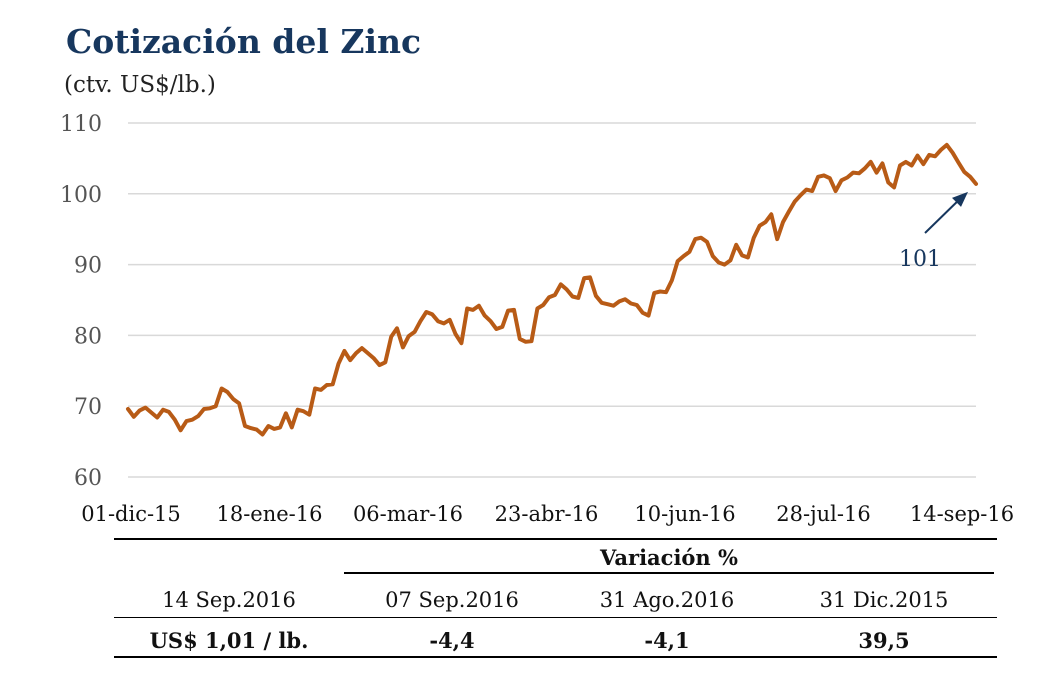  What do you see at coordinates (88, 478) in the screenshot?
I see `y-tick-label: 60` at bounding box center [88, 478].